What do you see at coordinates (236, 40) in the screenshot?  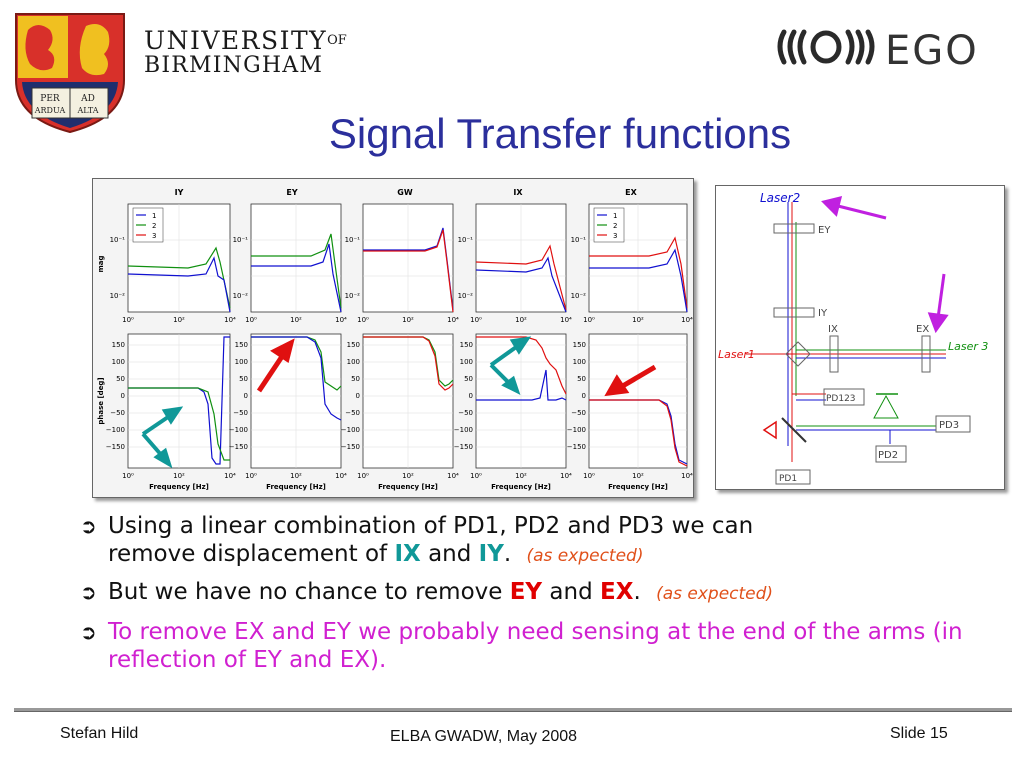 I see `university-line1: UNIVERSITY` at bounding box center [236, 40].